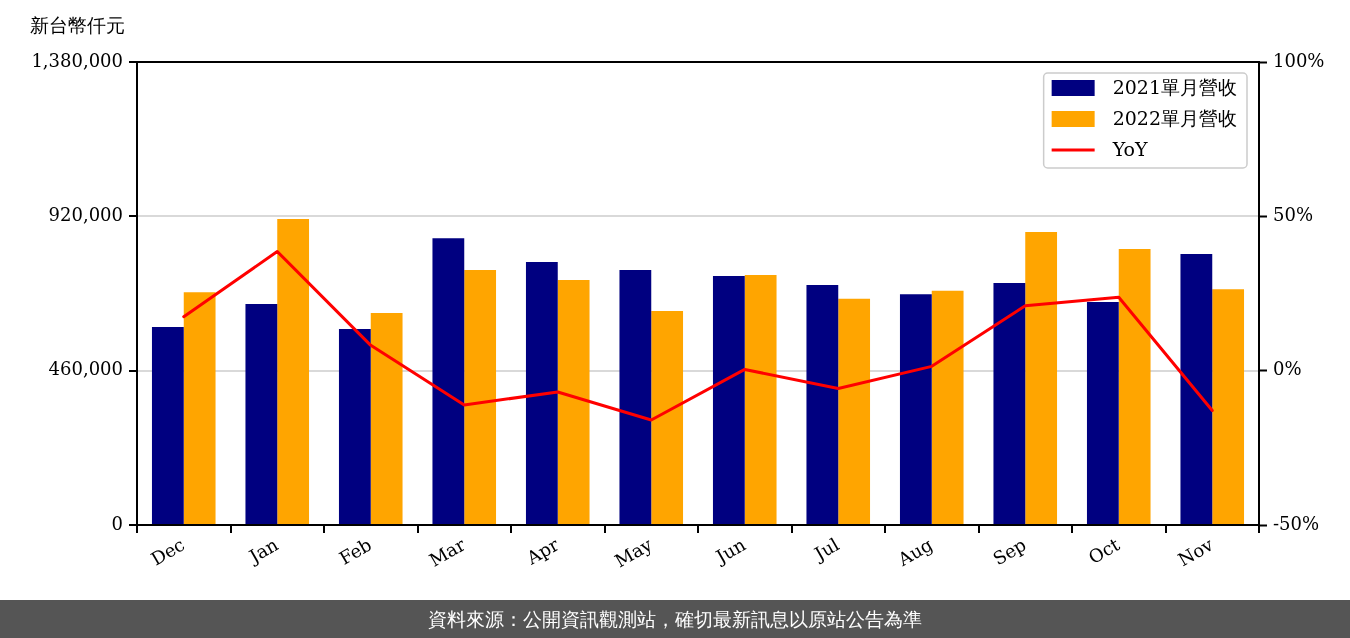  What do you see at coordinates (1175, 117) in the screenshot?
I see `legend-label: 2022單月營收` at bounding box center [1175, 117].